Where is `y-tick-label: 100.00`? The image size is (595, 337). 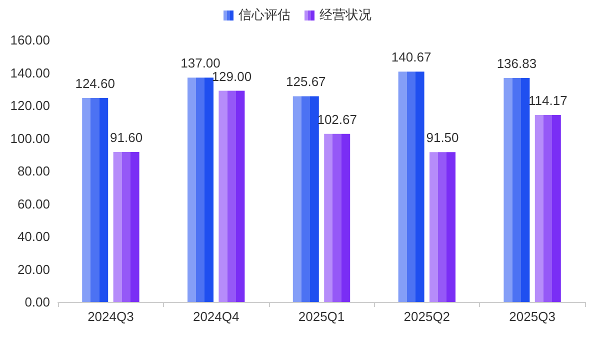 y-tick-label: 100.00 is located at coordinates (30, 138).